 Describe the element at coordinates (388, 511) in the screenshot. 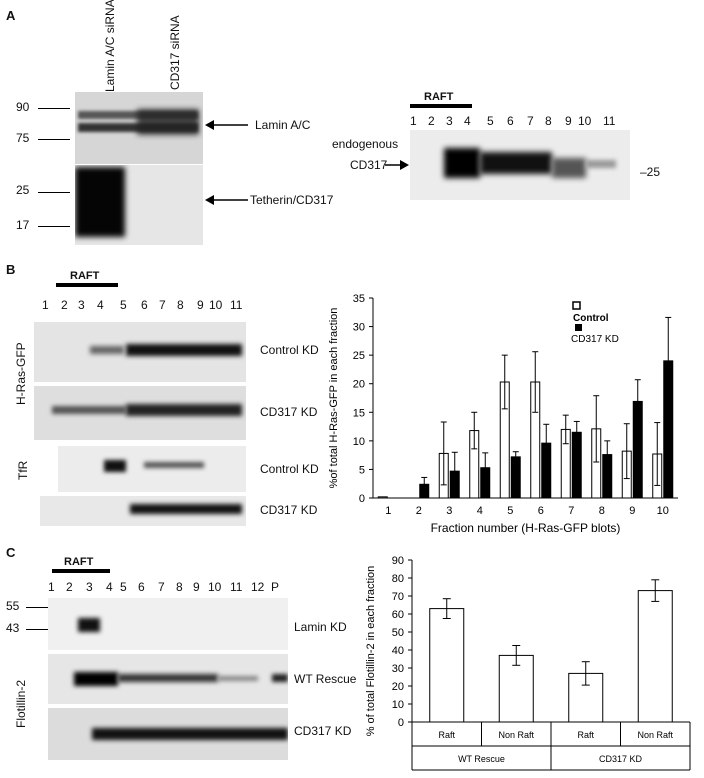

I see `x-tick-label: 1` at that location.